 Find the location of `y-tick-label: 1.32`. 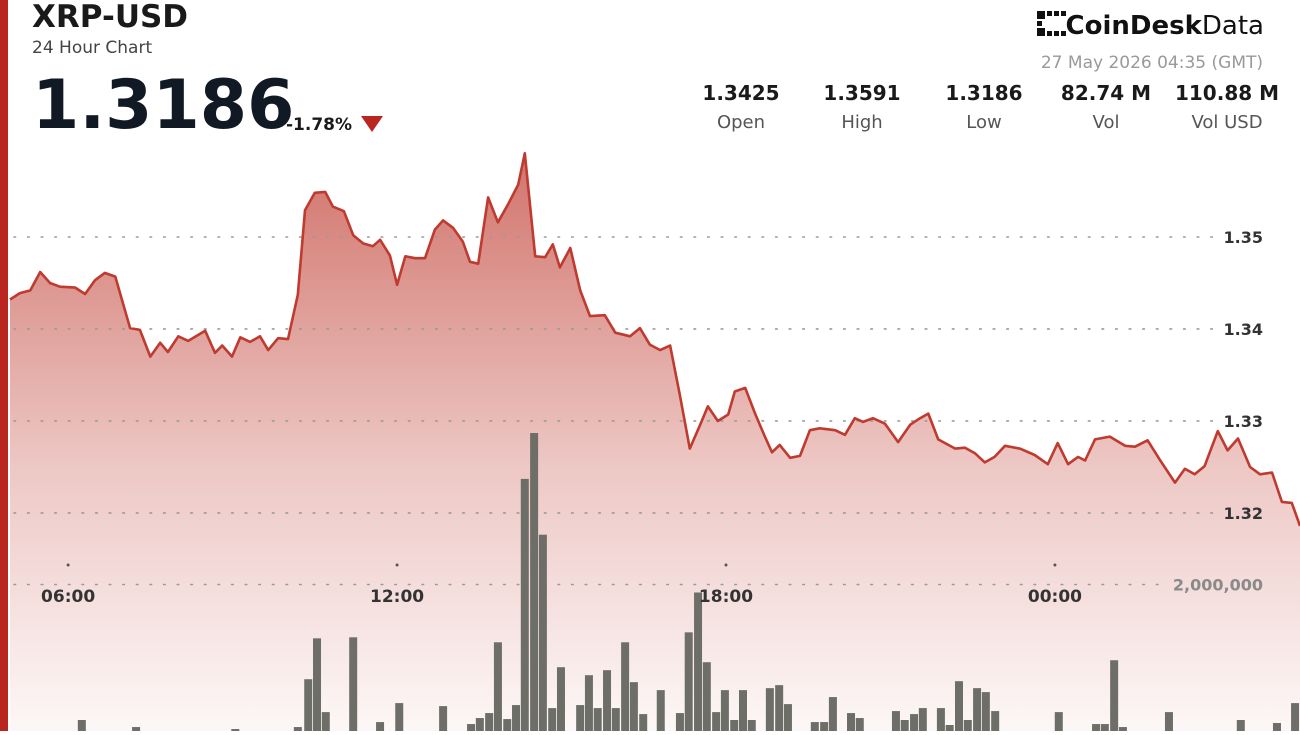

y-tick-label: 1.32 is located at coordinates (1243, 513).